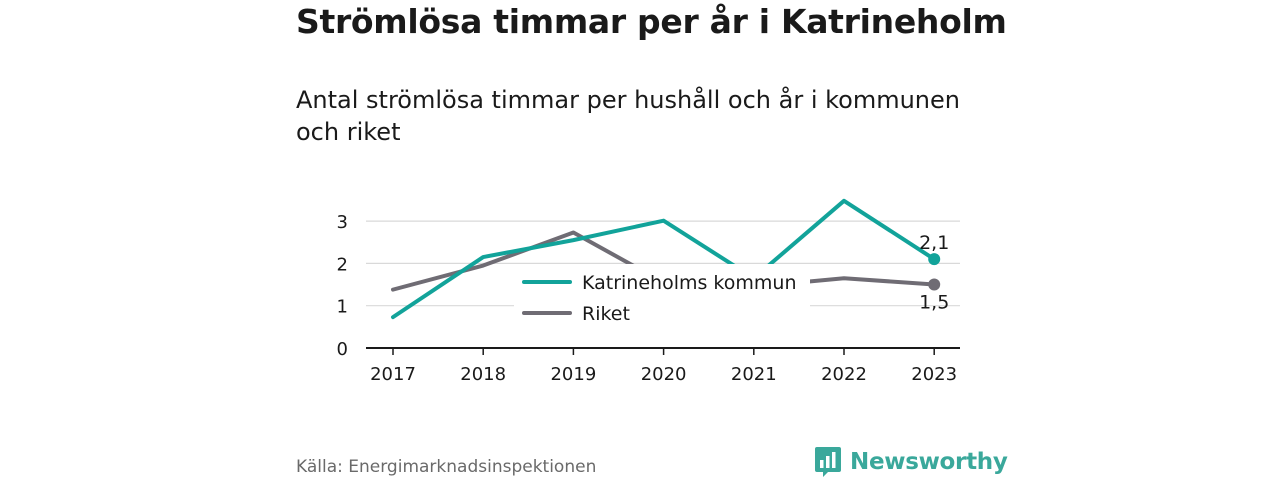 This screenshot has height=480, width=1280. What do you see at coordinates (393, 374) in the screenshot?
I see `x-tick-label: 2017` at bounding box center [393, 374].